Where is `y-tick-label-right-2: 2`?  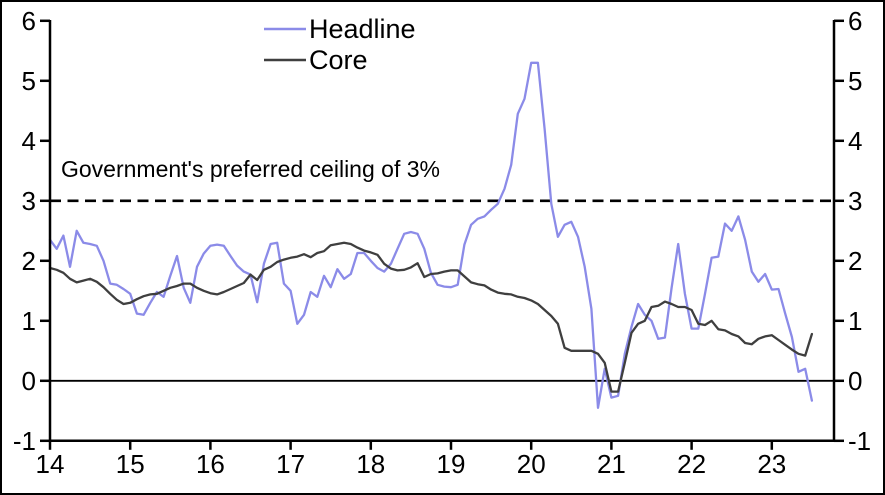 y-tick-label-right-2: 2 is located at coordinates (855, 261).